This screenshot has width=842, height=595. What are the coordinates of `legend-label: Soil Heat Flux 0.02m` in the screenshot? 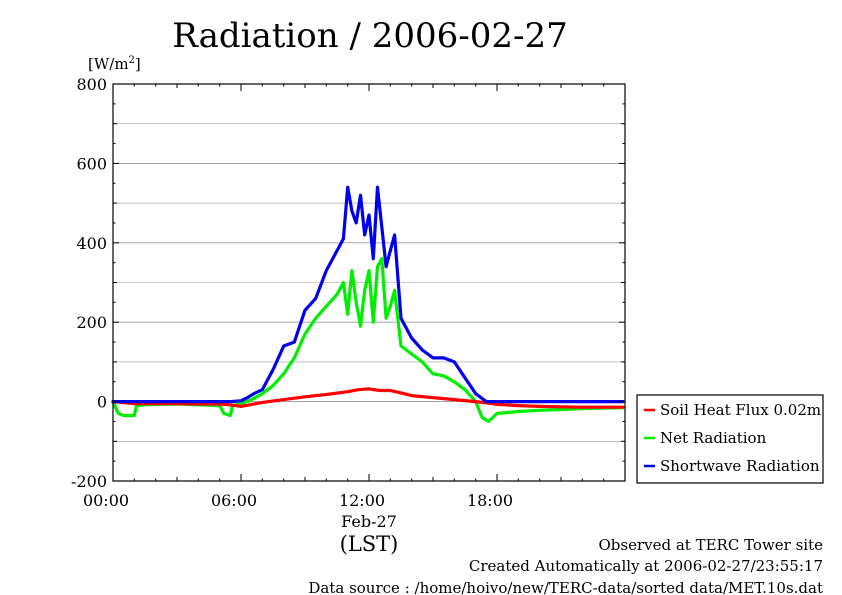 It's located at (740, 410).